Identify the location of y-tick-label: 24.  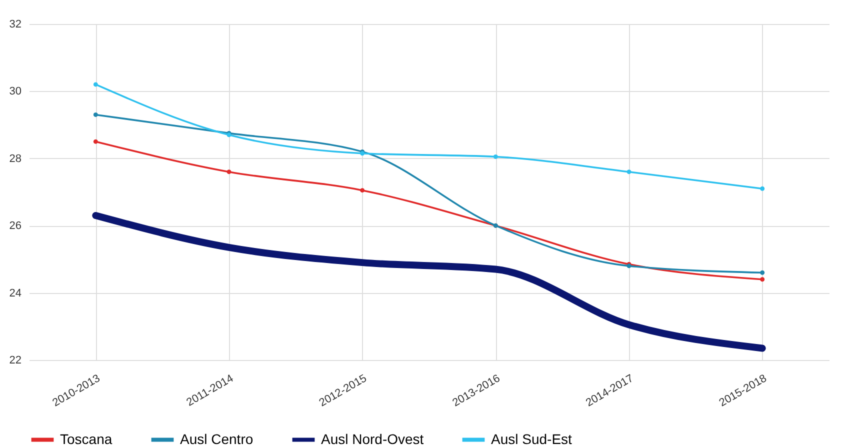
(15, 293).